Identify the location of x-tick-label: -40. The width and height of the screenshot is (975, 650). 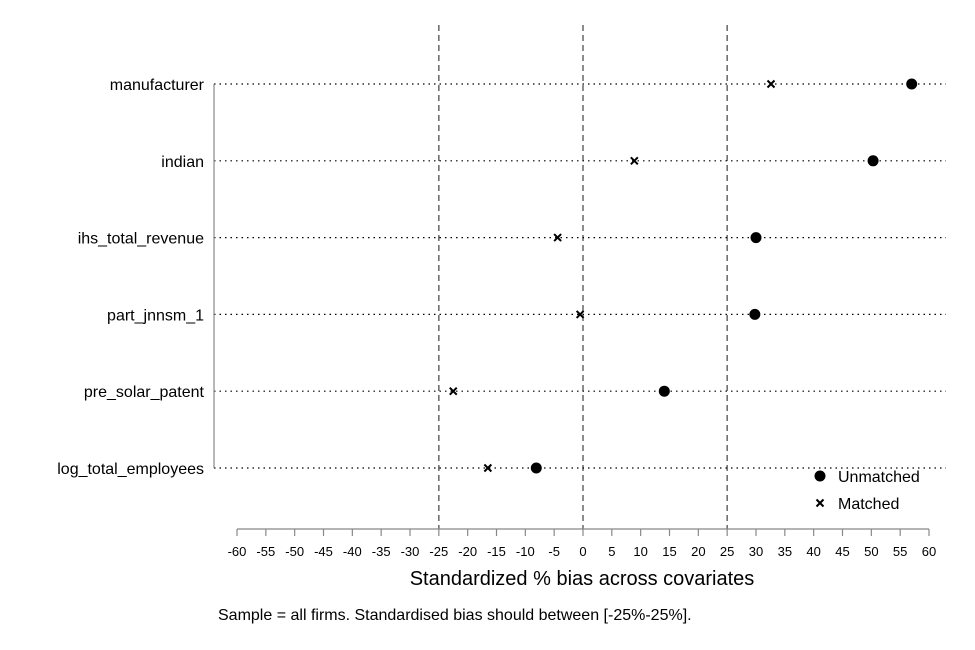
(352, 551).